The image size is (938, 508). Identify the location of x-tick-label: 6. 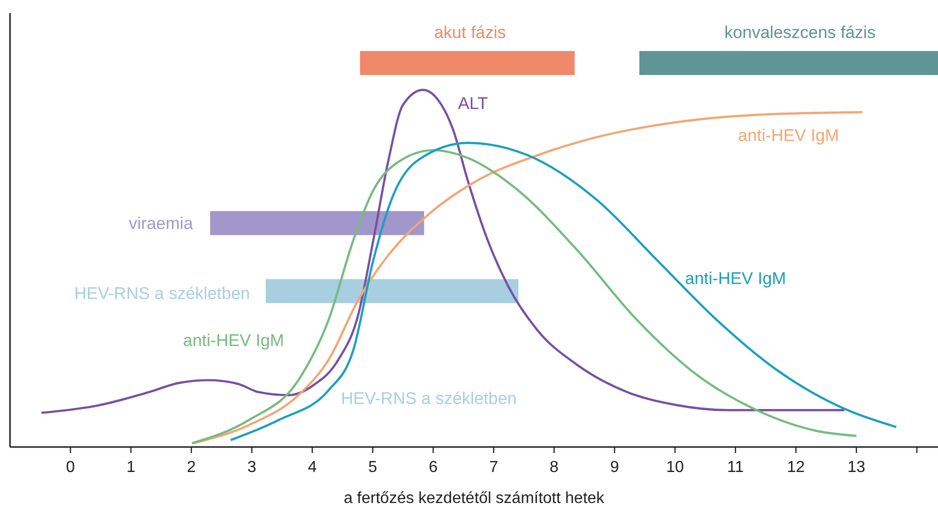
(433, 467).